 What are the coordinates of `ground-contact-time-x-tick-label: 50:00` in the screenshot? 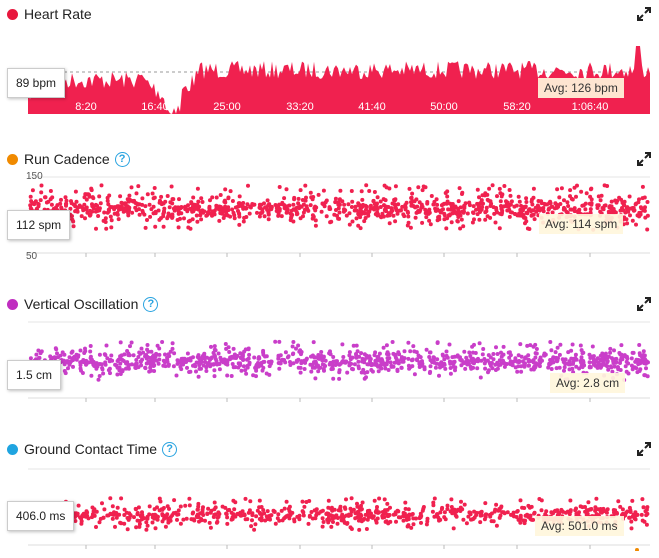 It's located at (444, 550).